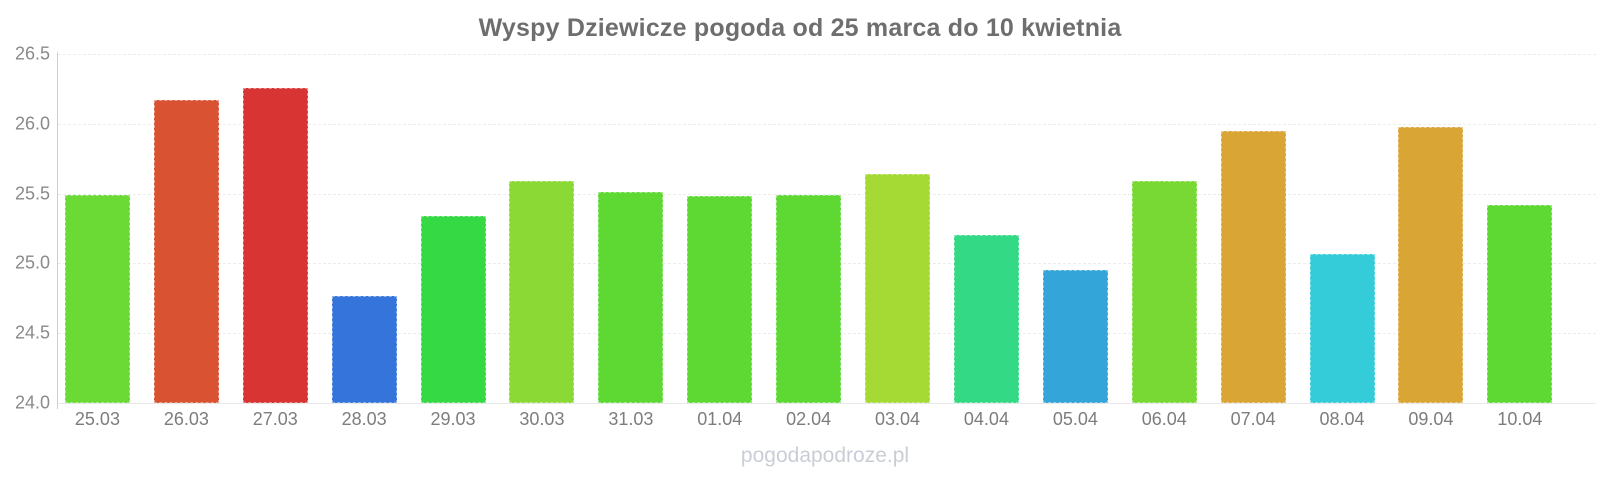  Describe the element at coordinates (825, 455) in the screenshot. I see `watermark: pogodapodroze.pl` at that location.